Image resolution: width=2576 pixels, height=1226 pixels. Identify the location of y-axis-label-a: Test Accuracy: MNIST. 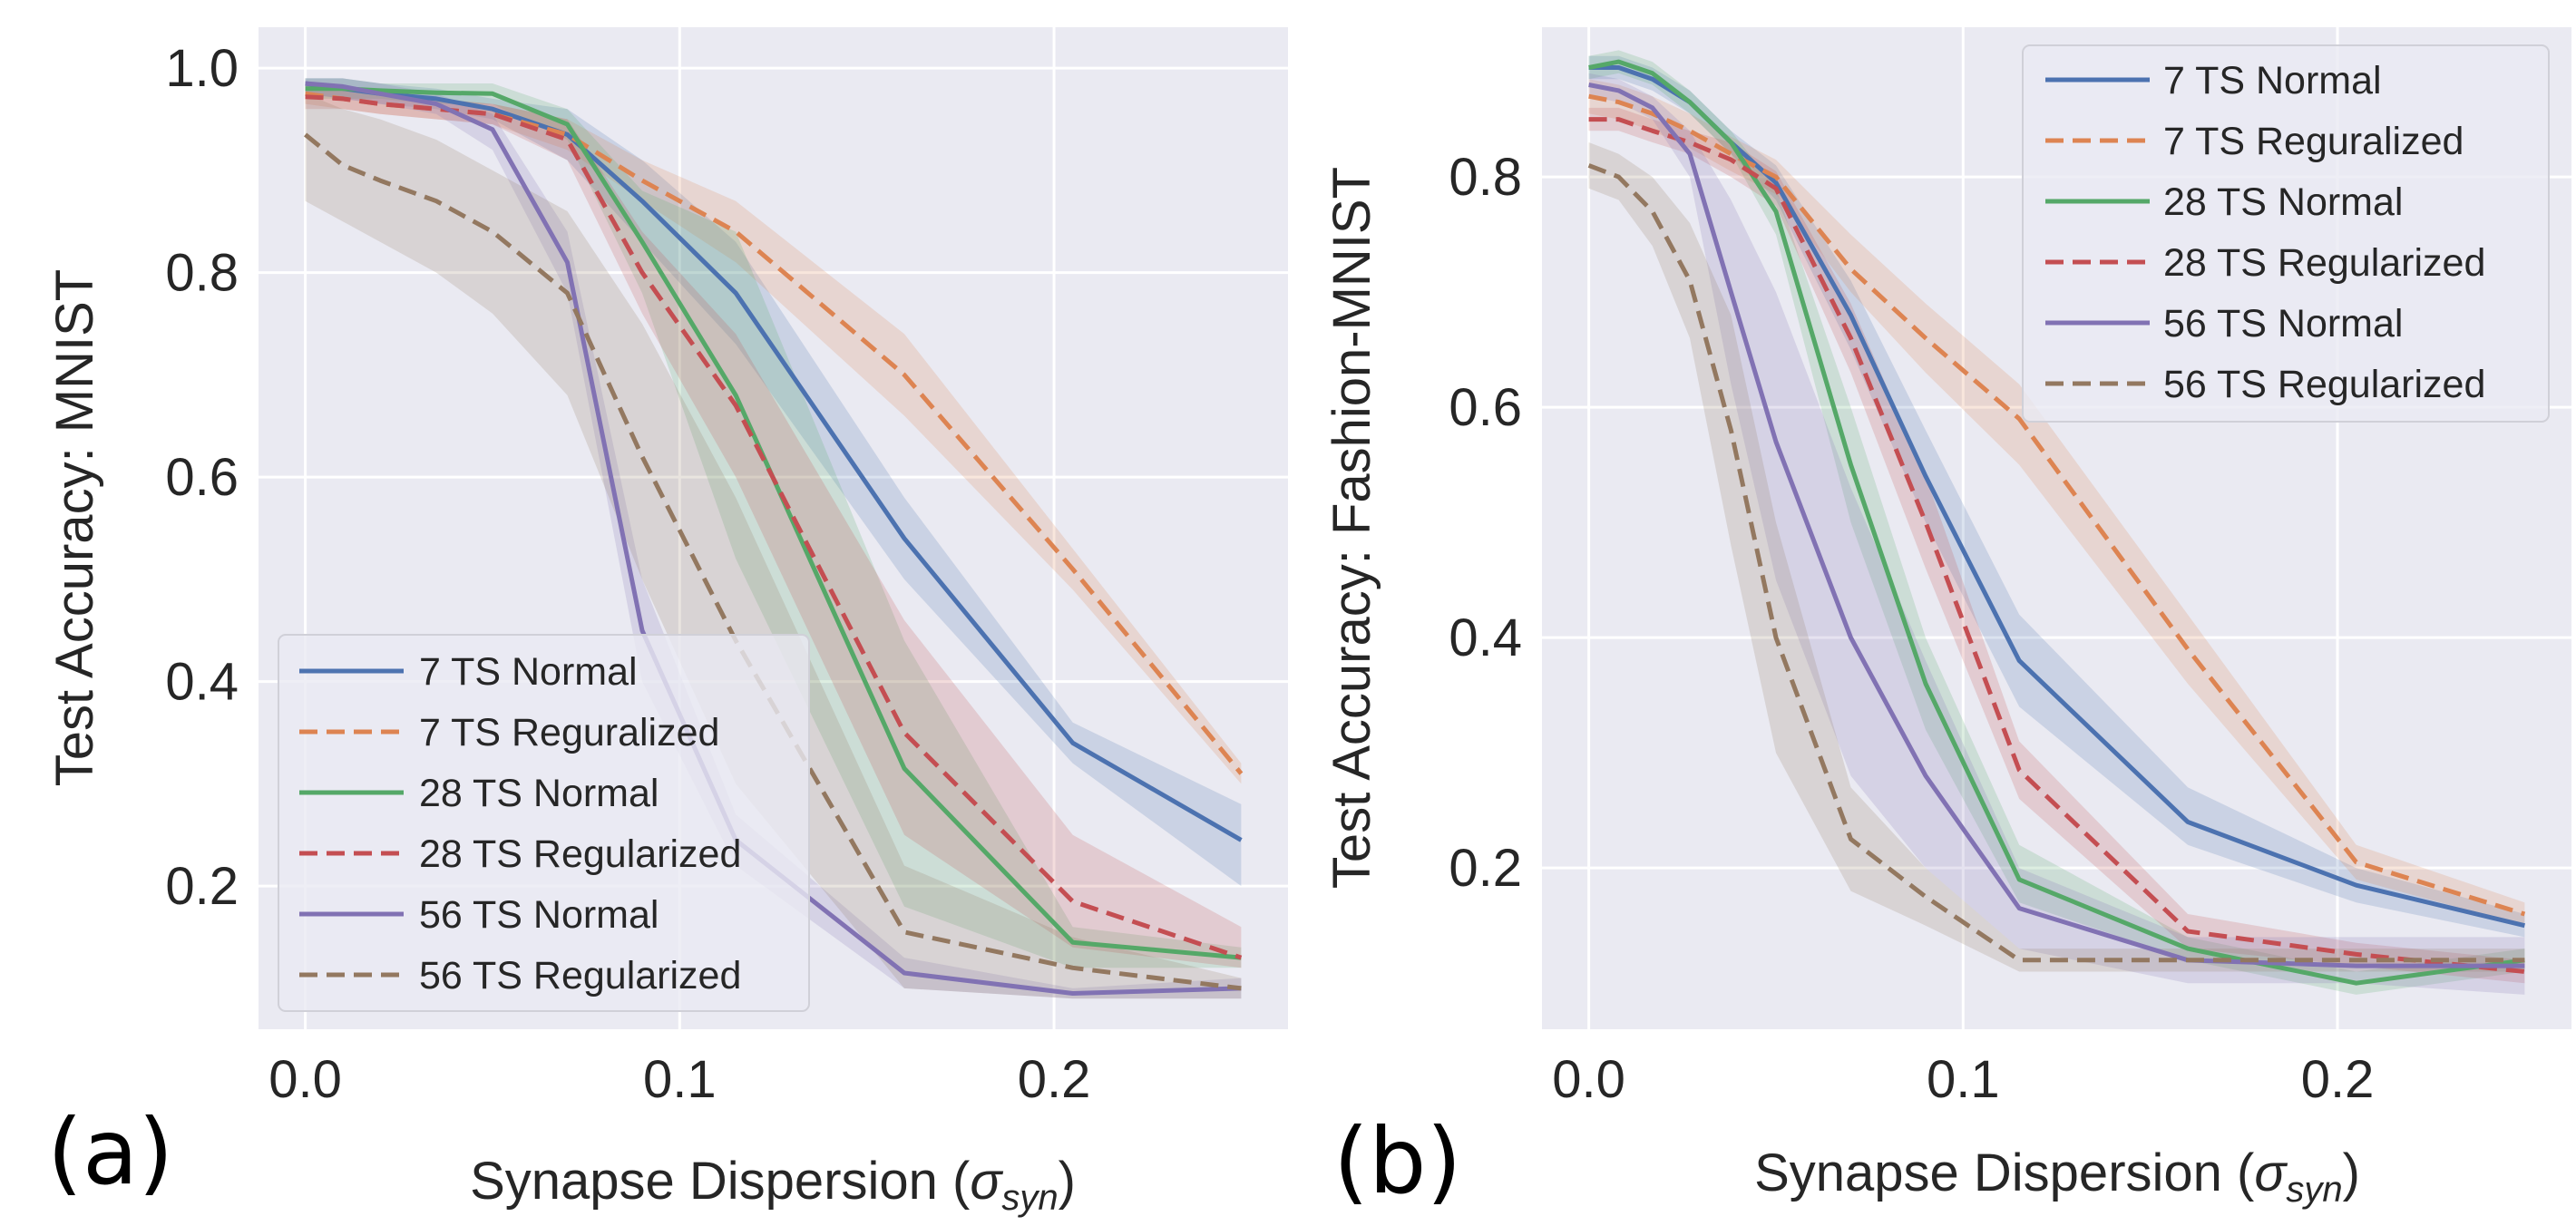
(74, 528).